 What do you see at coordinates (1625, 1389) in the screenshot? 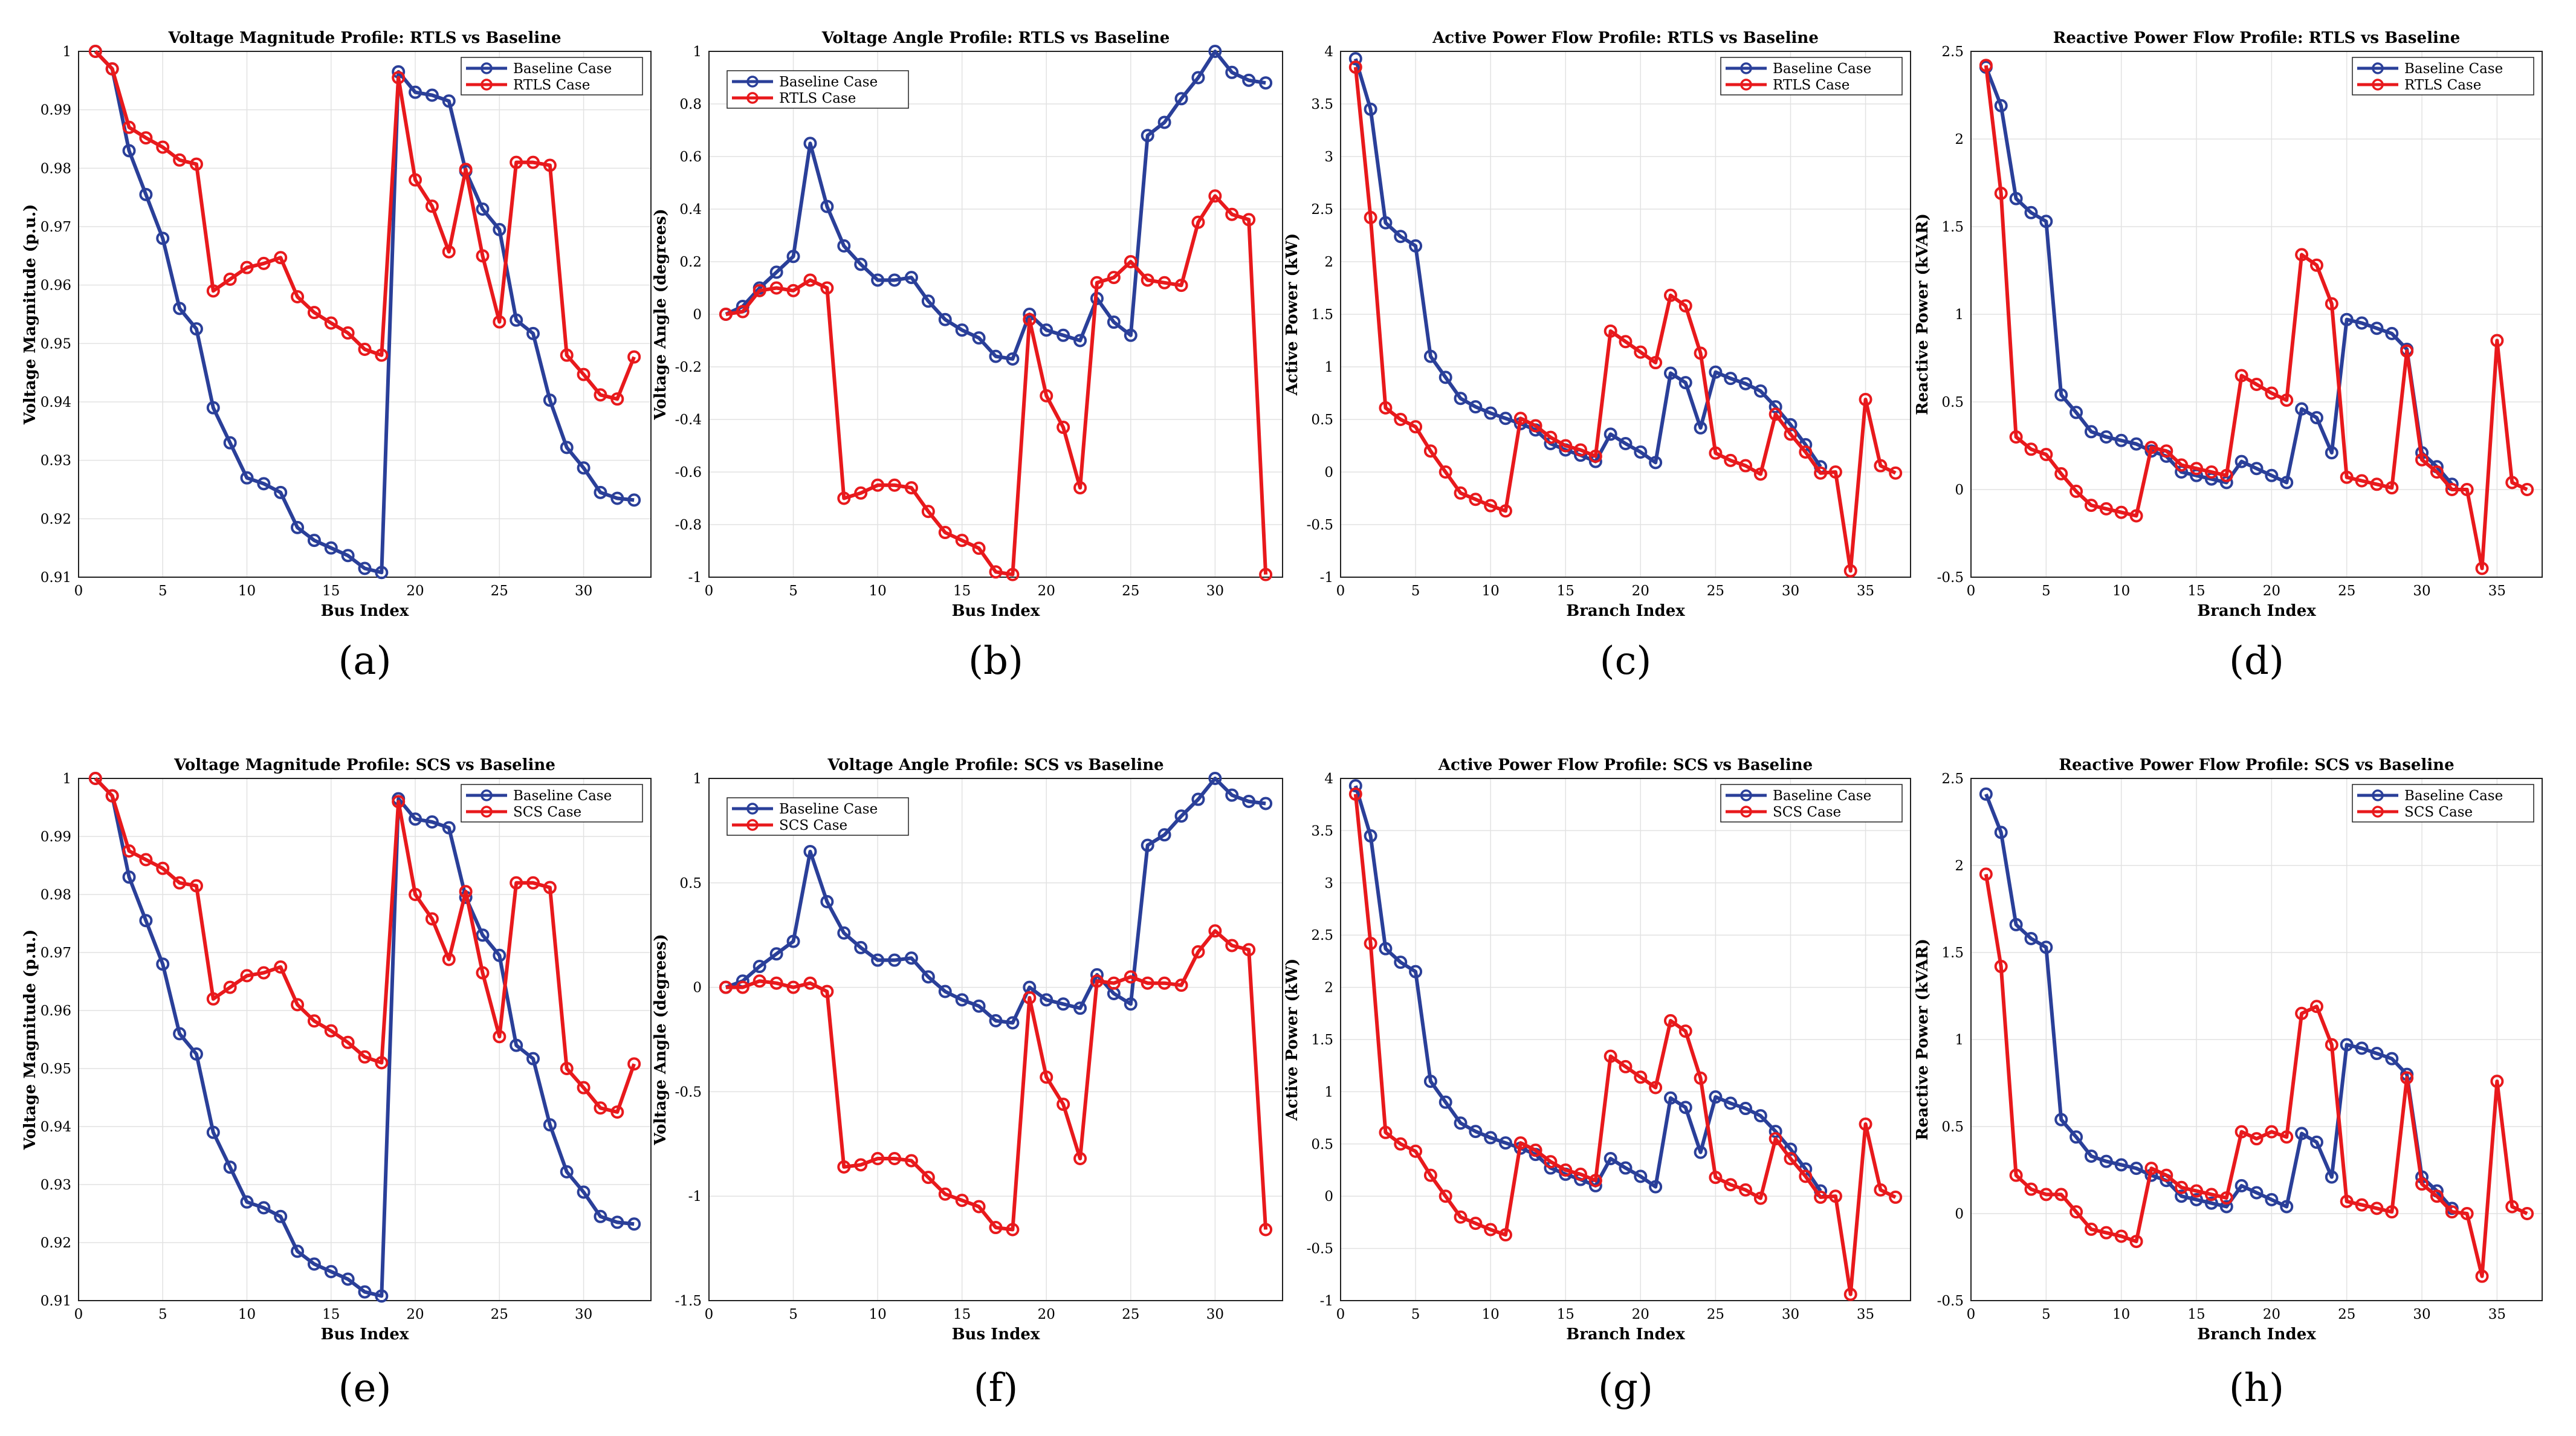
I see `subfigure-label: (g)` at bounding box center [1625, 1389].